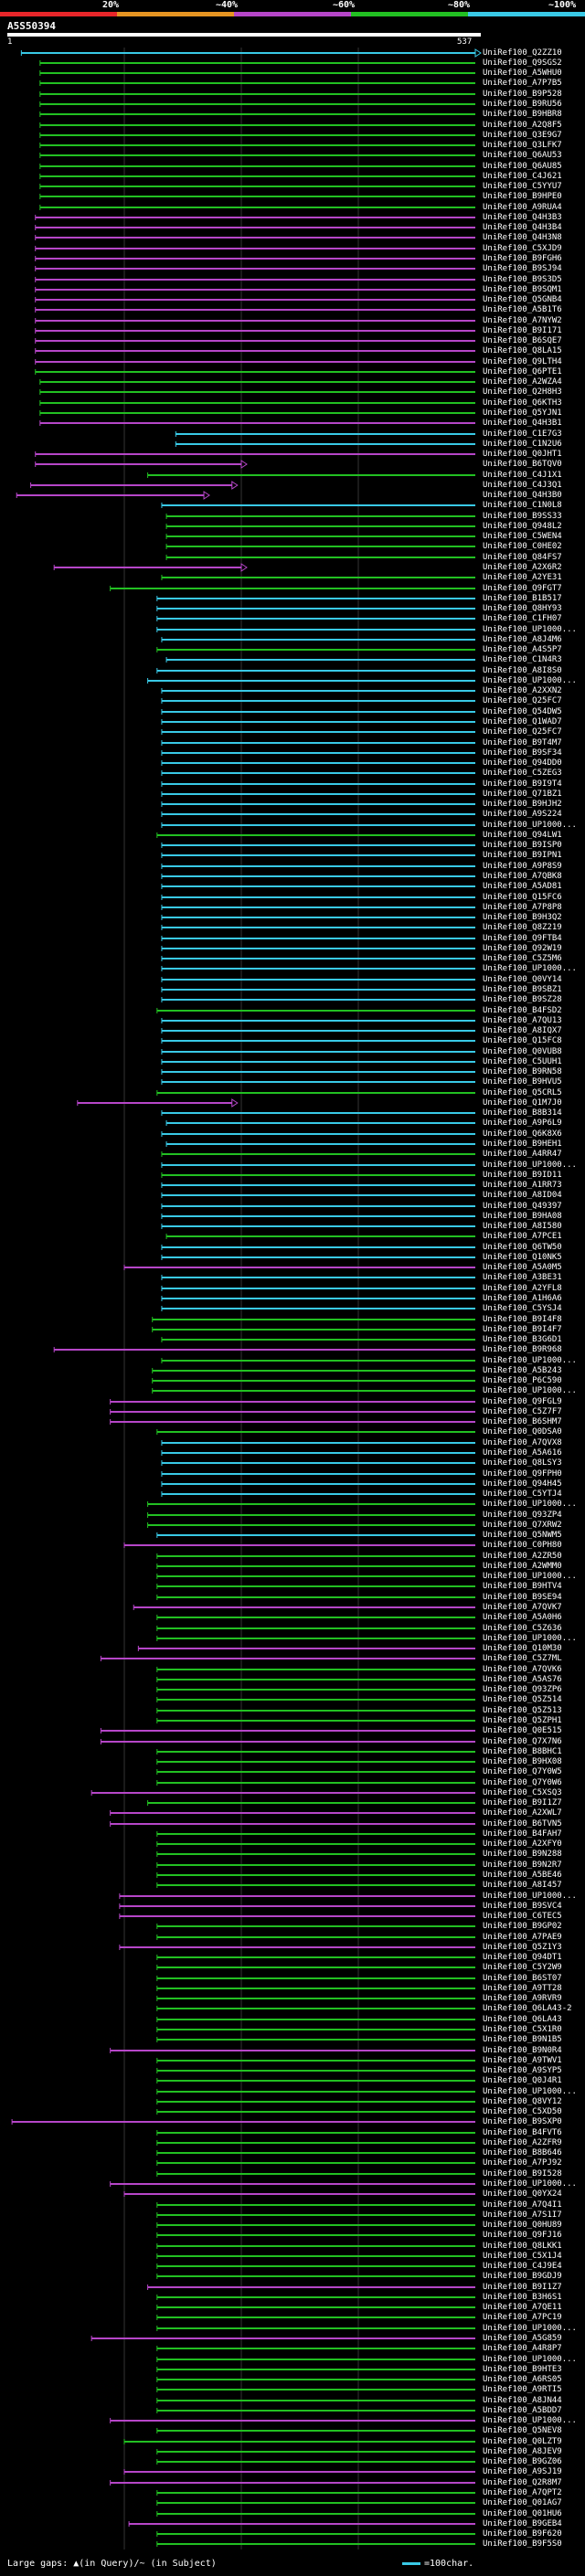 The height and width of the screenshot is (2576, 585). I want to click on hit-label: UniRef100_B9GEB4, so click(522, 2523).